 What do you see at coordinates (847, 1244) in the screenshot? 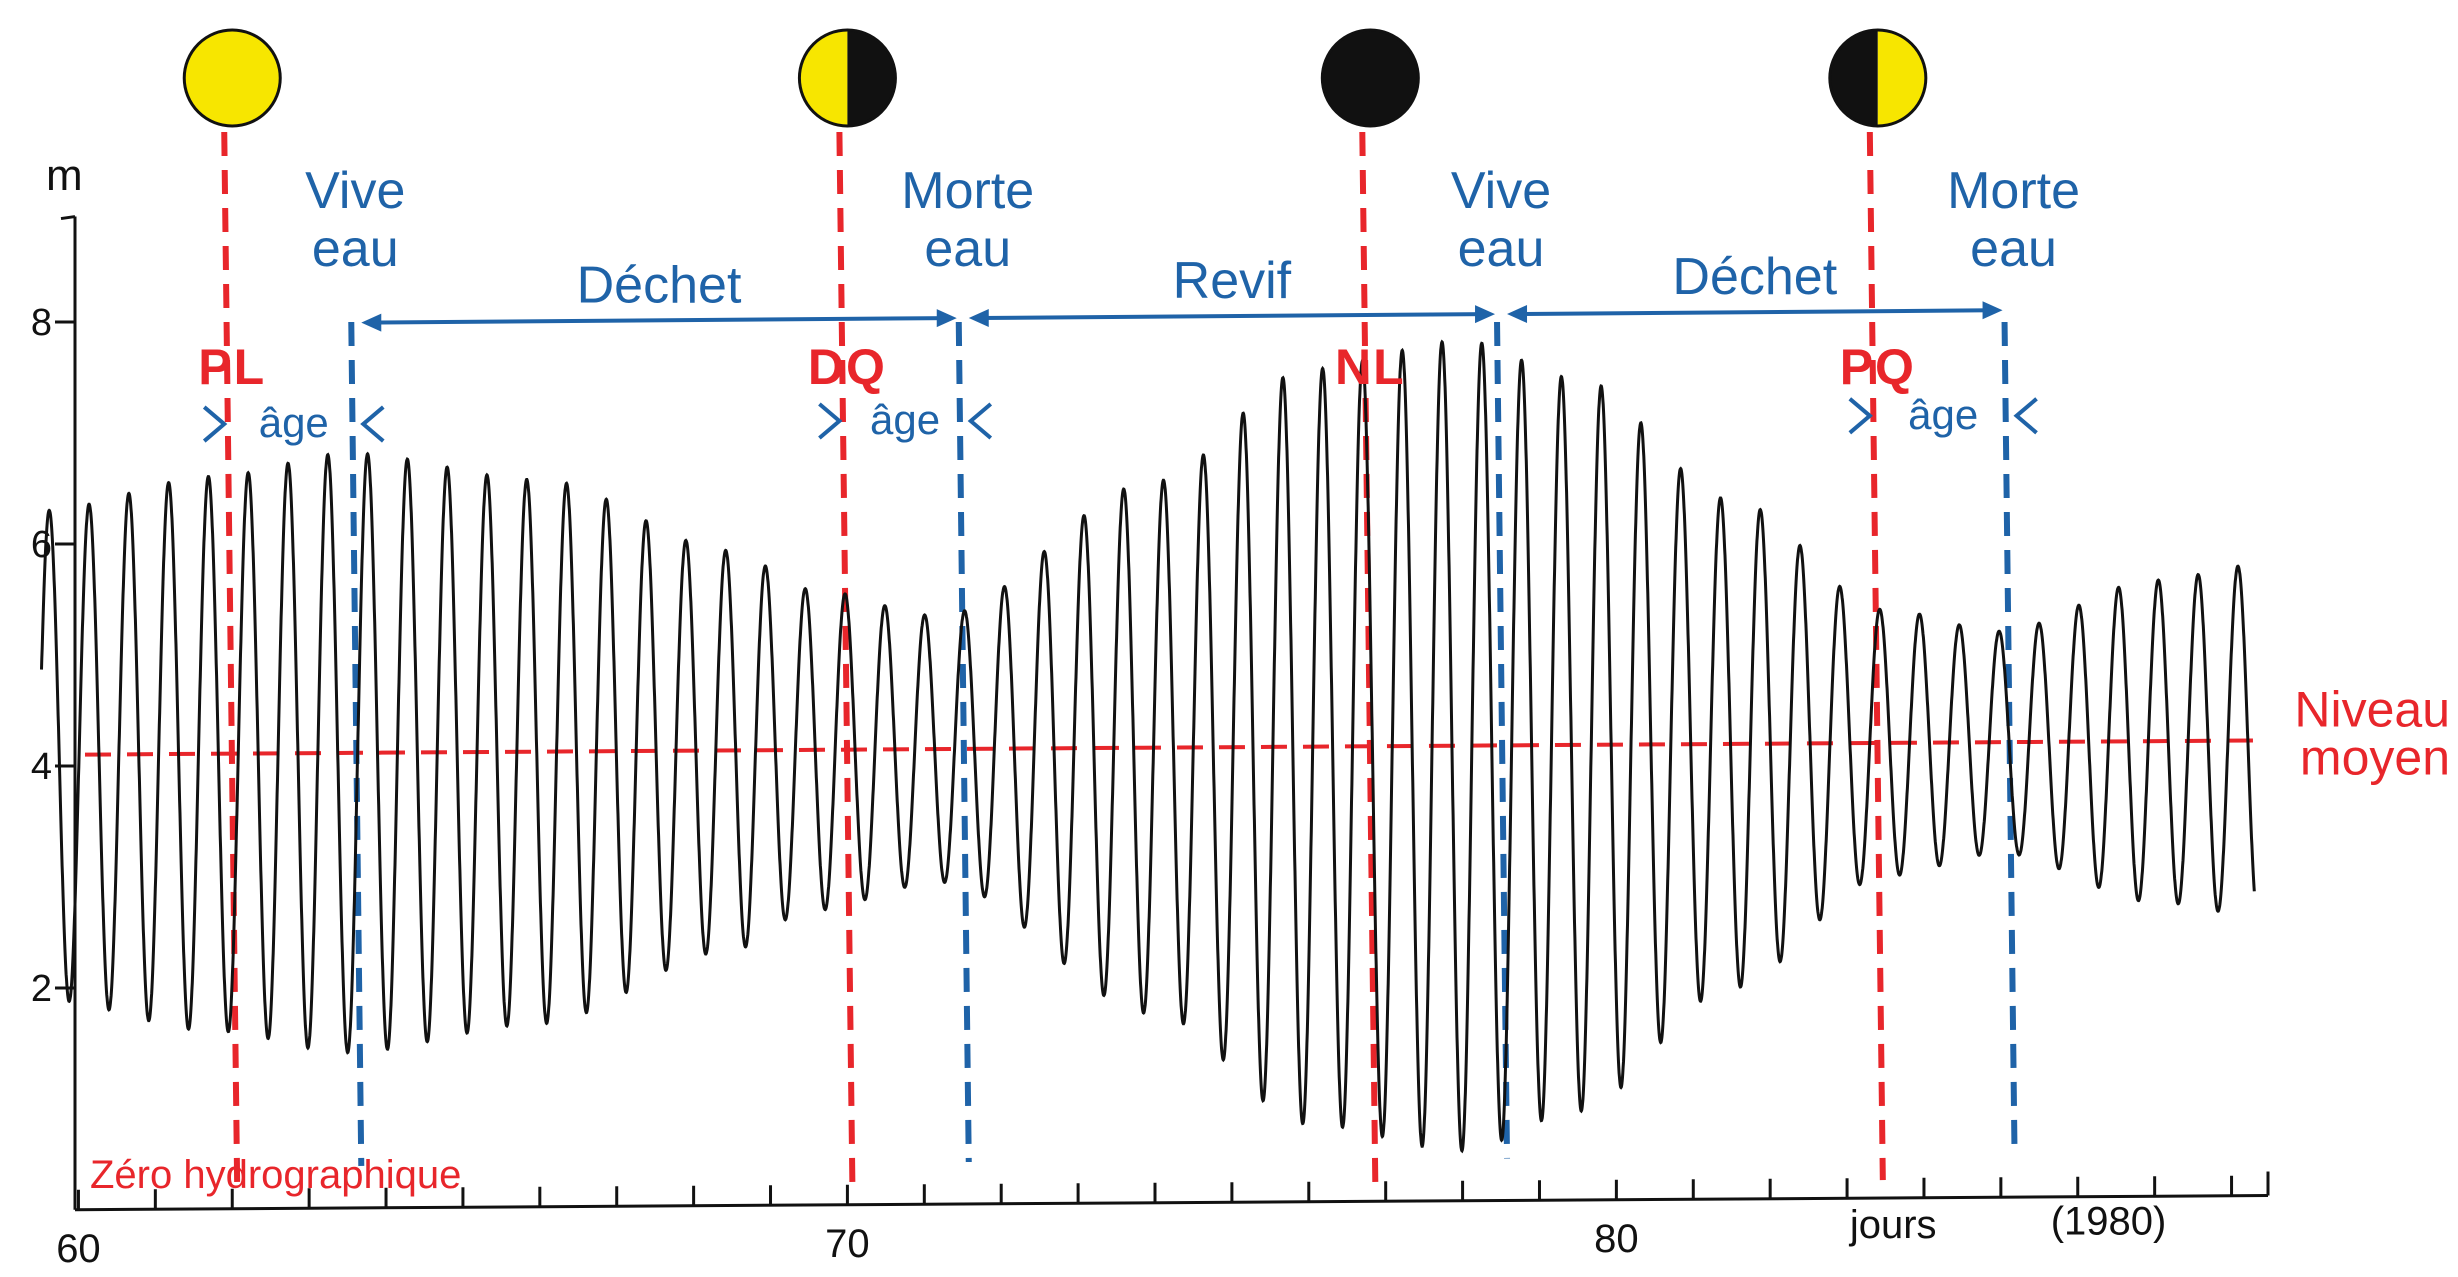
I see `x-tick-label: 70` at bounding box center [847, 1244].